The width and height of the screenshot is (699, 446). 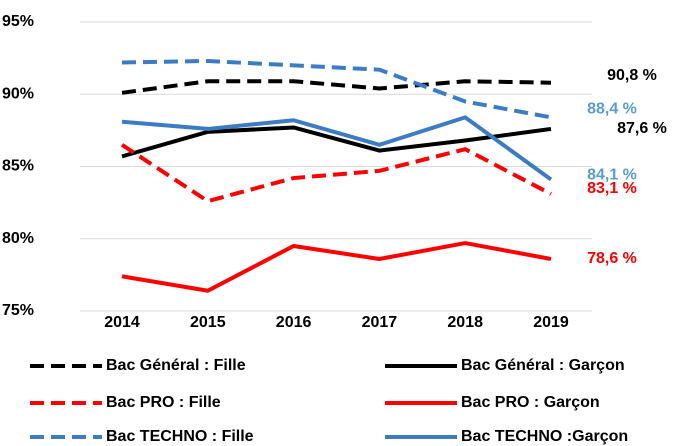 I want to click on x-tick-label: 2017, so click(x=380, y=322).